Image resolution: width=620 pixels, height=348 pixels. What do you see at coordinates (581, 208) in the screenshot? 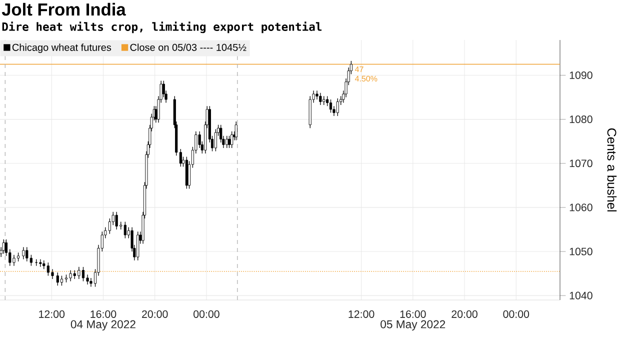
I see `y-tick-label: 1060` at bounding box center [581, 208].